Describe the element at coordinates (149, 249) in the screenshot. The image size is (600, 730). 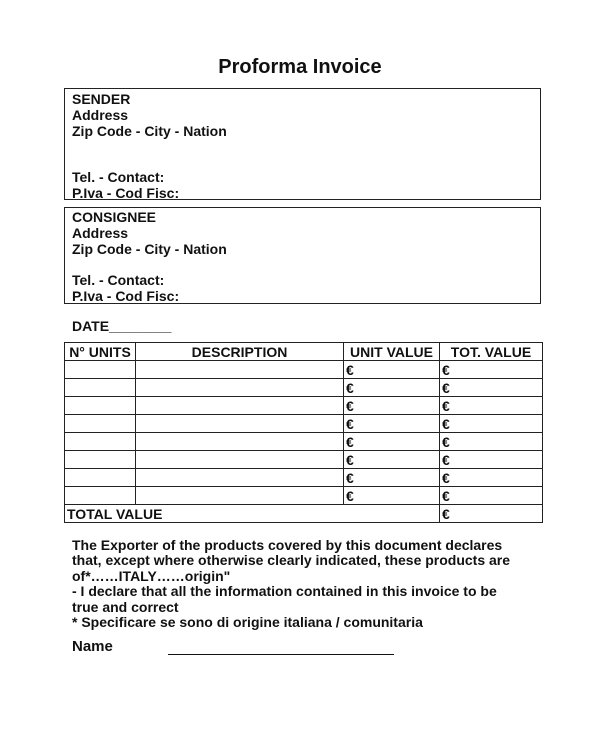
I see `consignee-zip-city: Zip Code - City - Nation` at that location.